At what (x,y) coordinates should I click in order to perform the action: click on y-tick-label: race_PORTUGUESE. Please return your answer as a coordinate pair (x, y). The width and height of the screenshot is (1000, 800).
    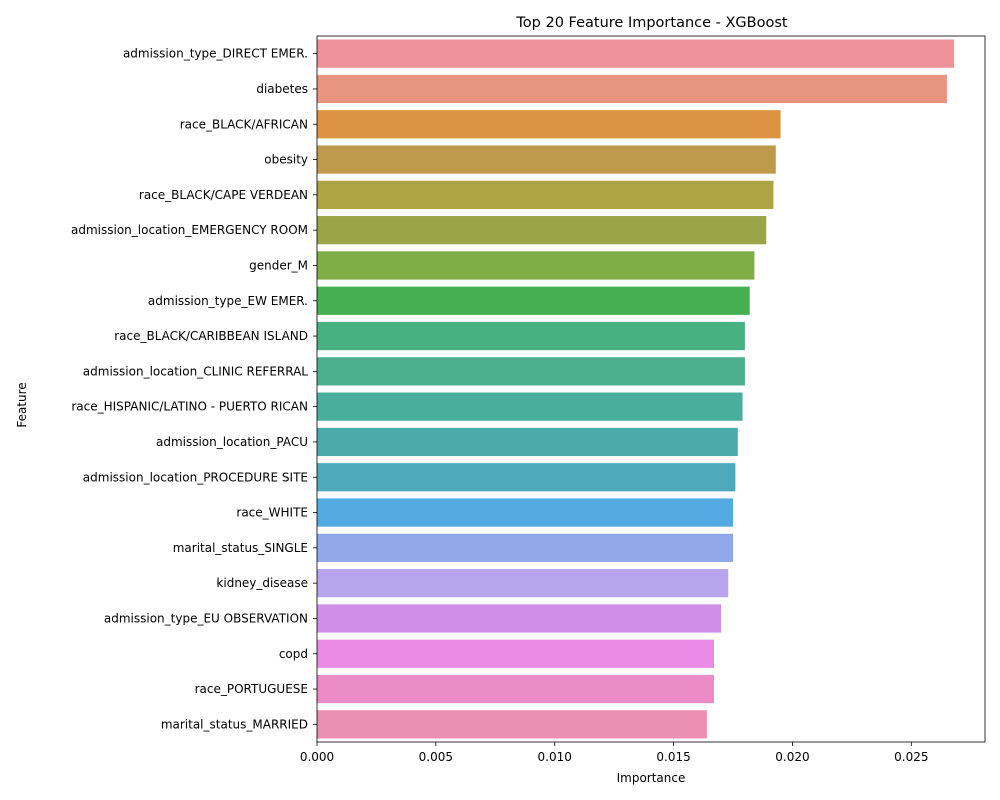
    Looking at the image, I should click on (251, 689).